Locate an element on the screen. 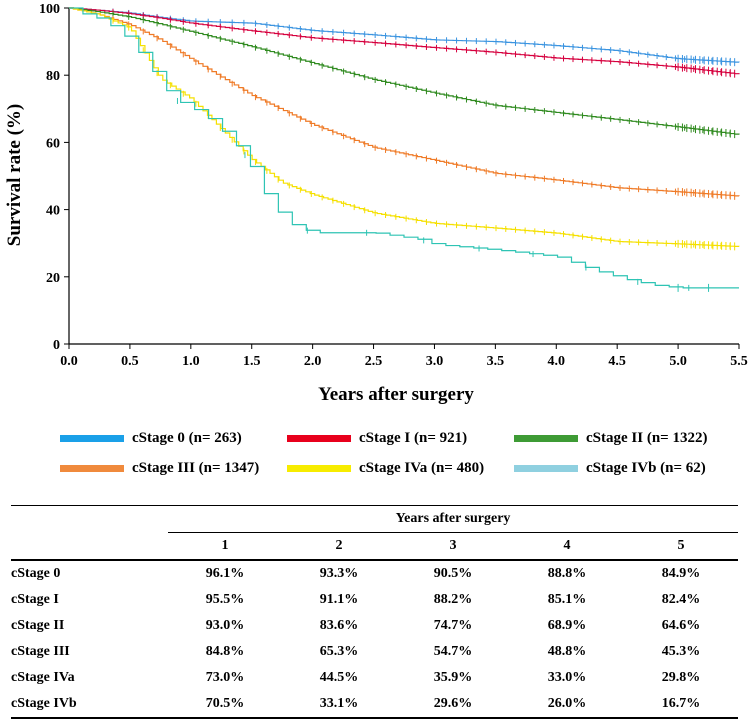 The image size is (751, 723). x-axis-label: Years after surgery is located at coordinates (396, 394).